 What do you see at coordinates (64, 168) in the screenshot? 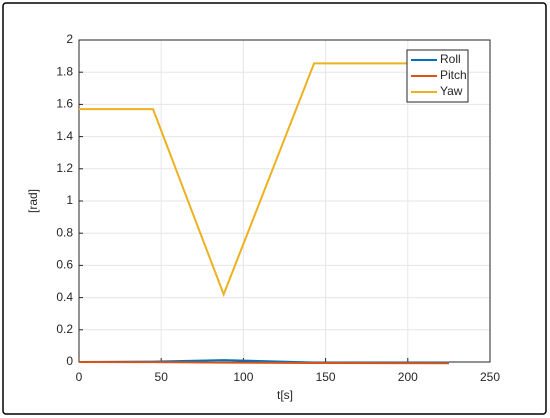
I see `y-tick-label: 1.2` at bounding box center [64, 168].